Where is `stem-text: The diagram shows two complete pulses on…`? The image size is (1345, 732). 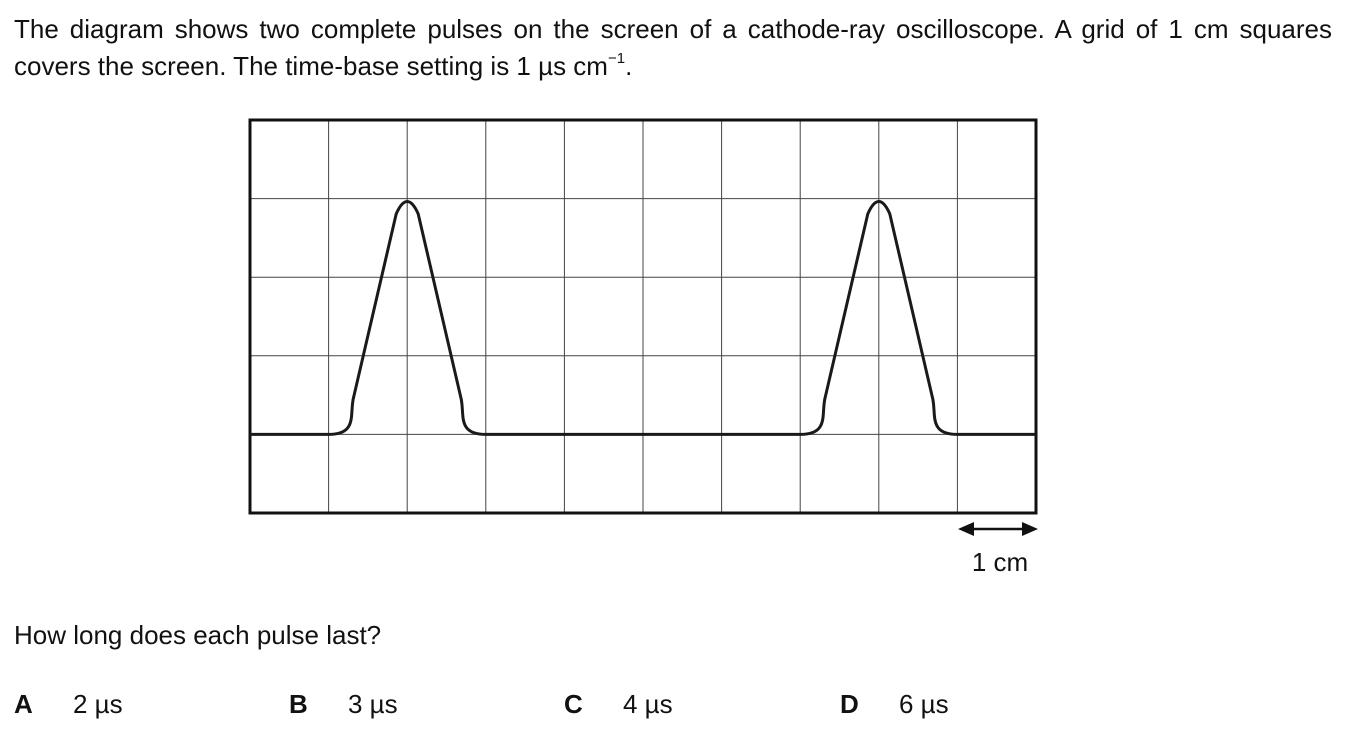
stem-text: The diagram shows two complete pulses on… is located at coordinates (673, 47).